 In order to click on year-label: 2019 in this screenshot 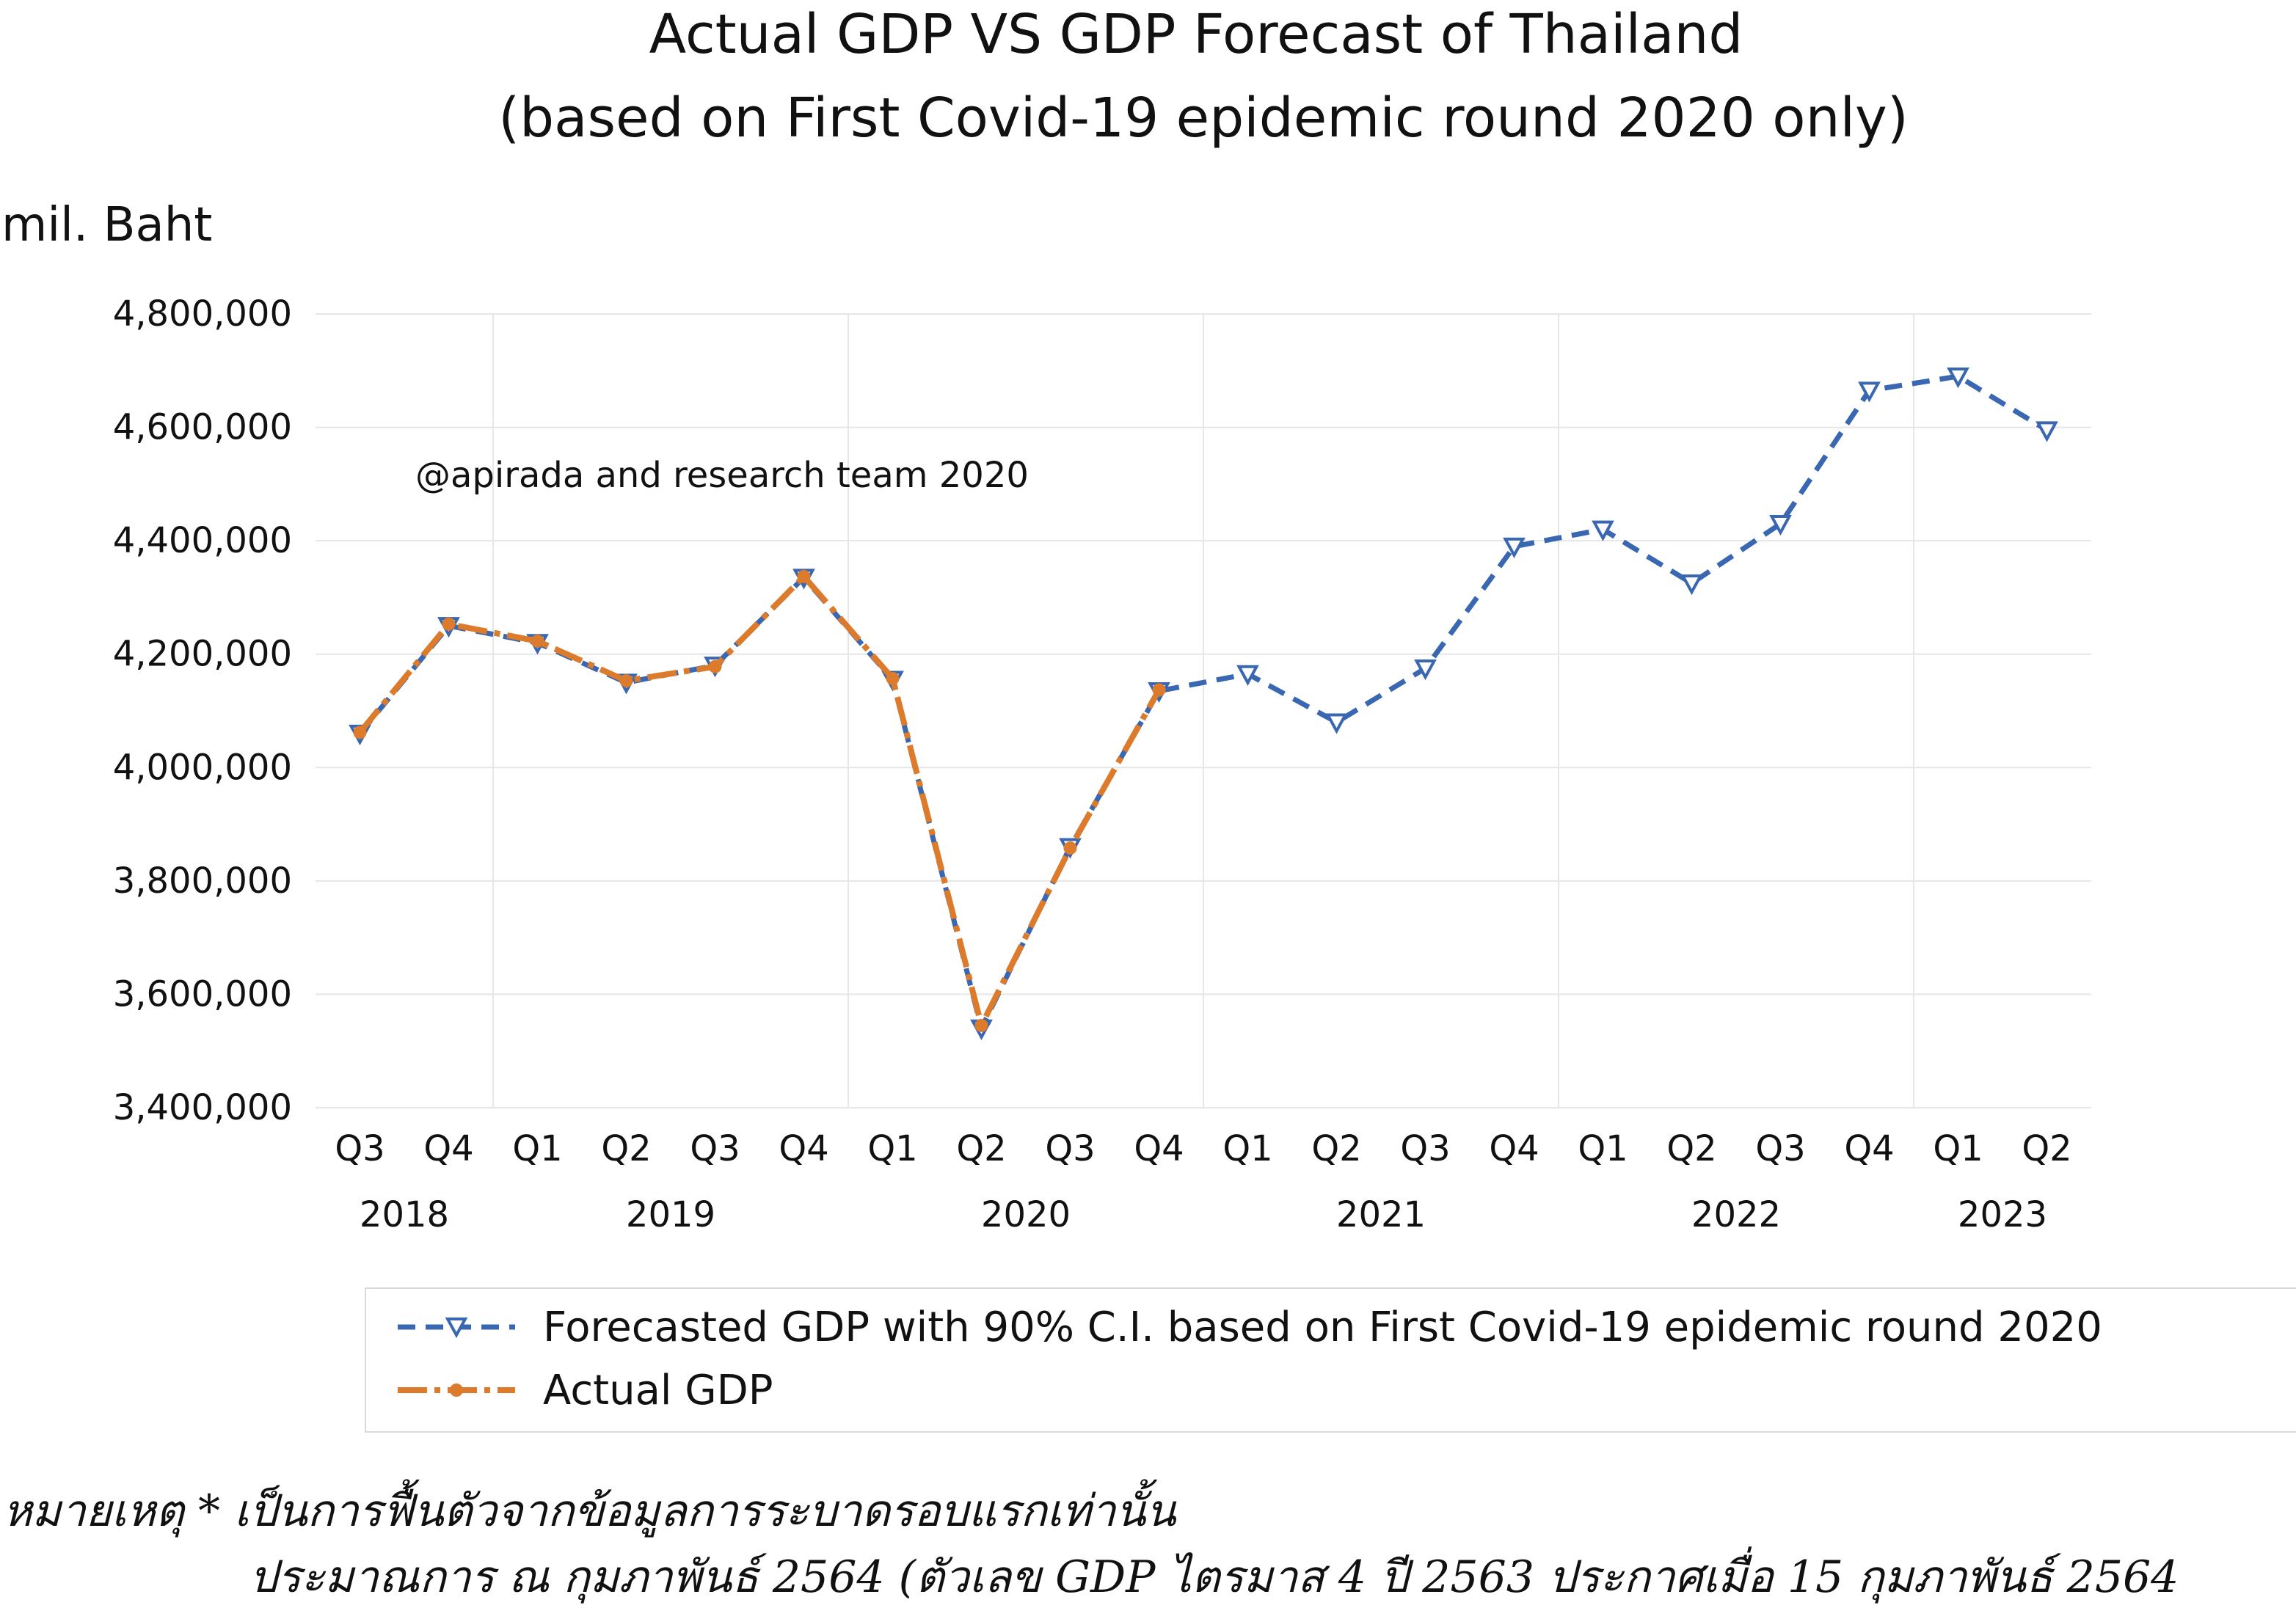, I will do `click(670, 1214)`.